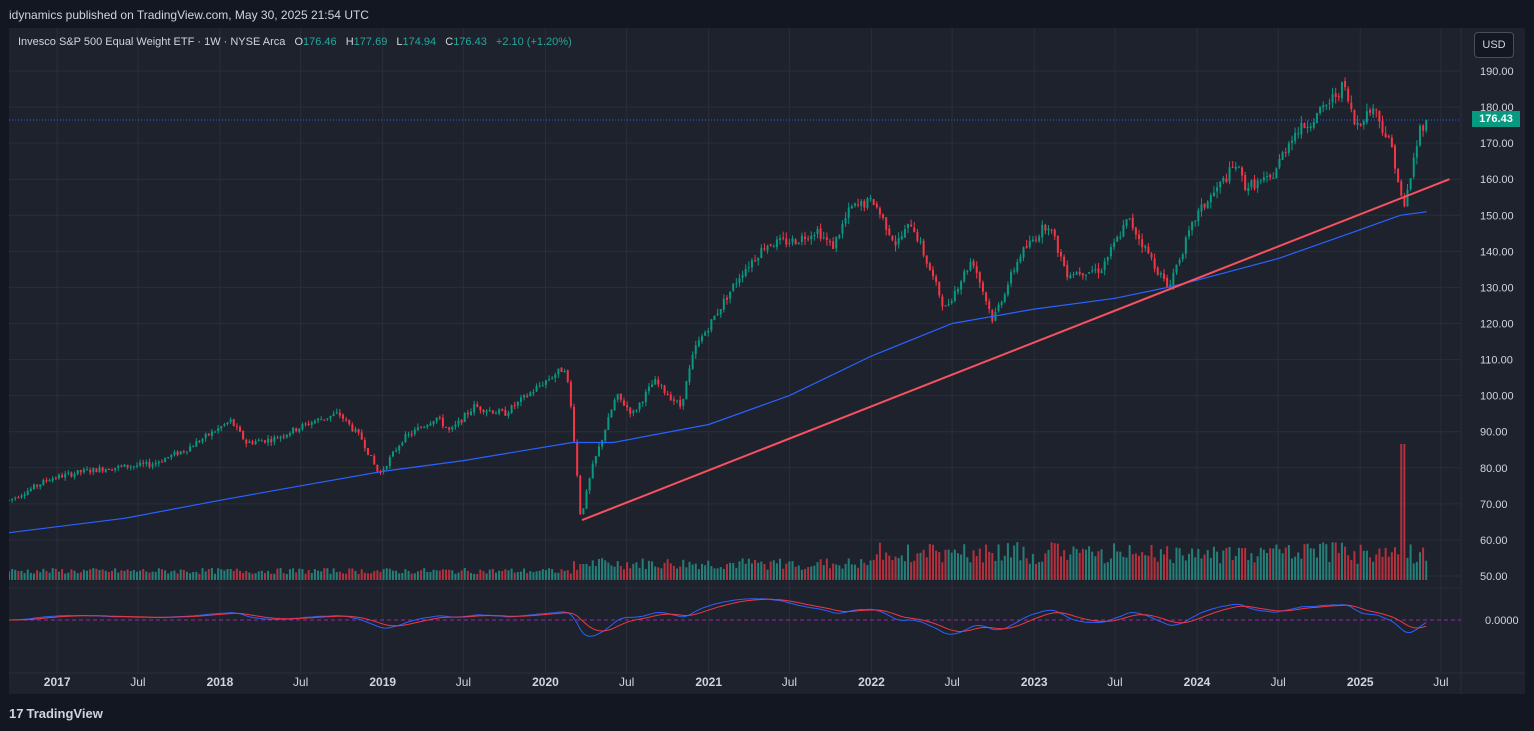  What do you see at coordinates (718, 615) in the screenshot?
I see `signal-line` at bounding box center [718, 615].